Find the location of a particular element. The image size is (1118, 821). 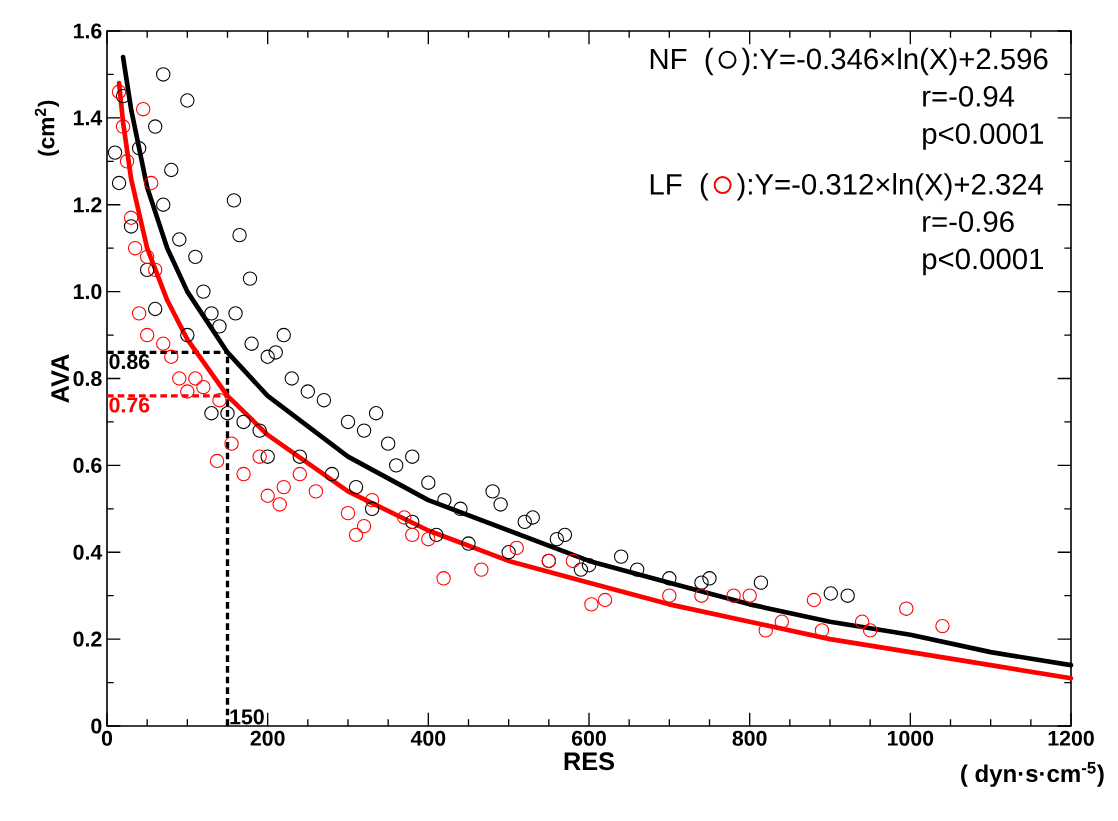

x-tick-label: 400 is located at coordinates (428, 738).